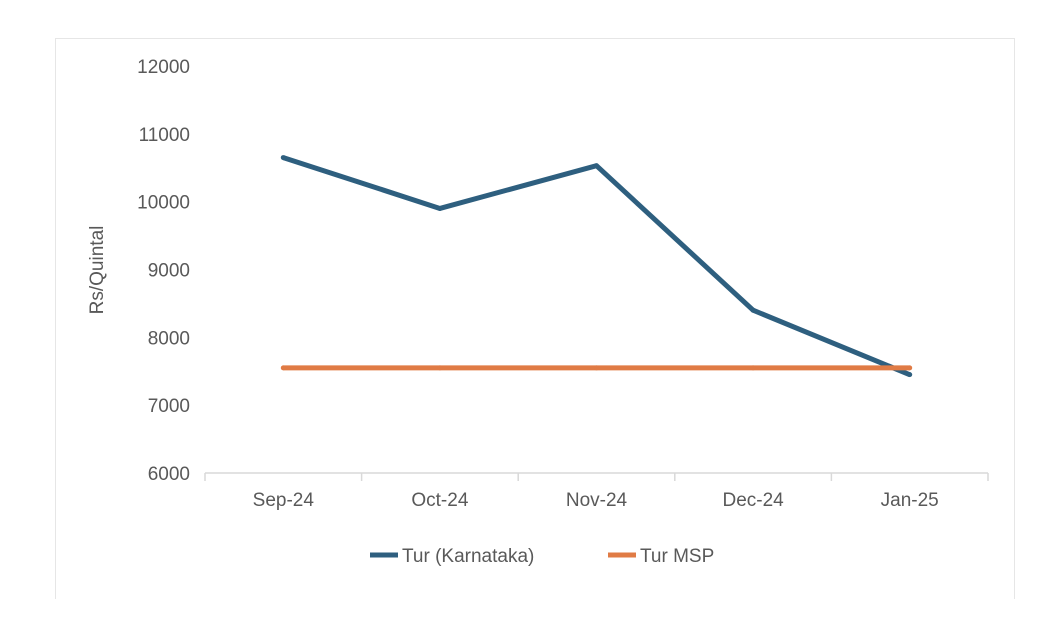  I want to click on y-tick-label: 7000, so click(169, 406).